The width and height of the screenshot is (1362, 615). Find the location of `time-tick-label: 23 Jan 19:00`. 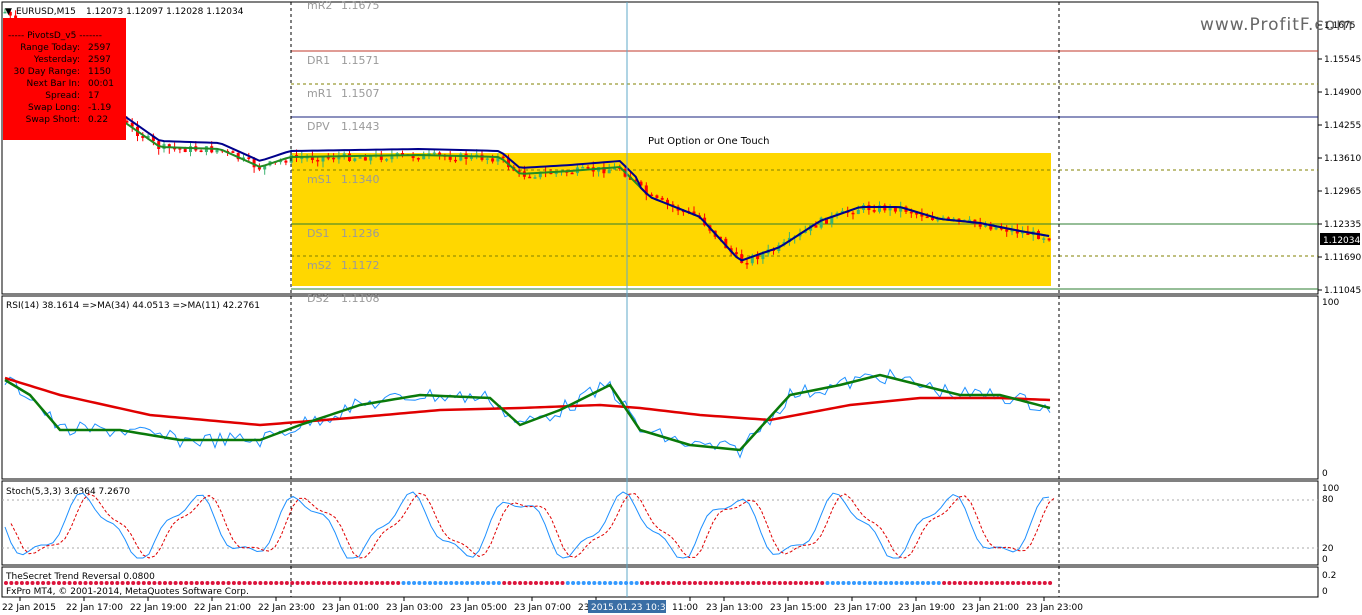

time-tick-label: 23 Jan 19:00 is located at coordinates (926, 608).